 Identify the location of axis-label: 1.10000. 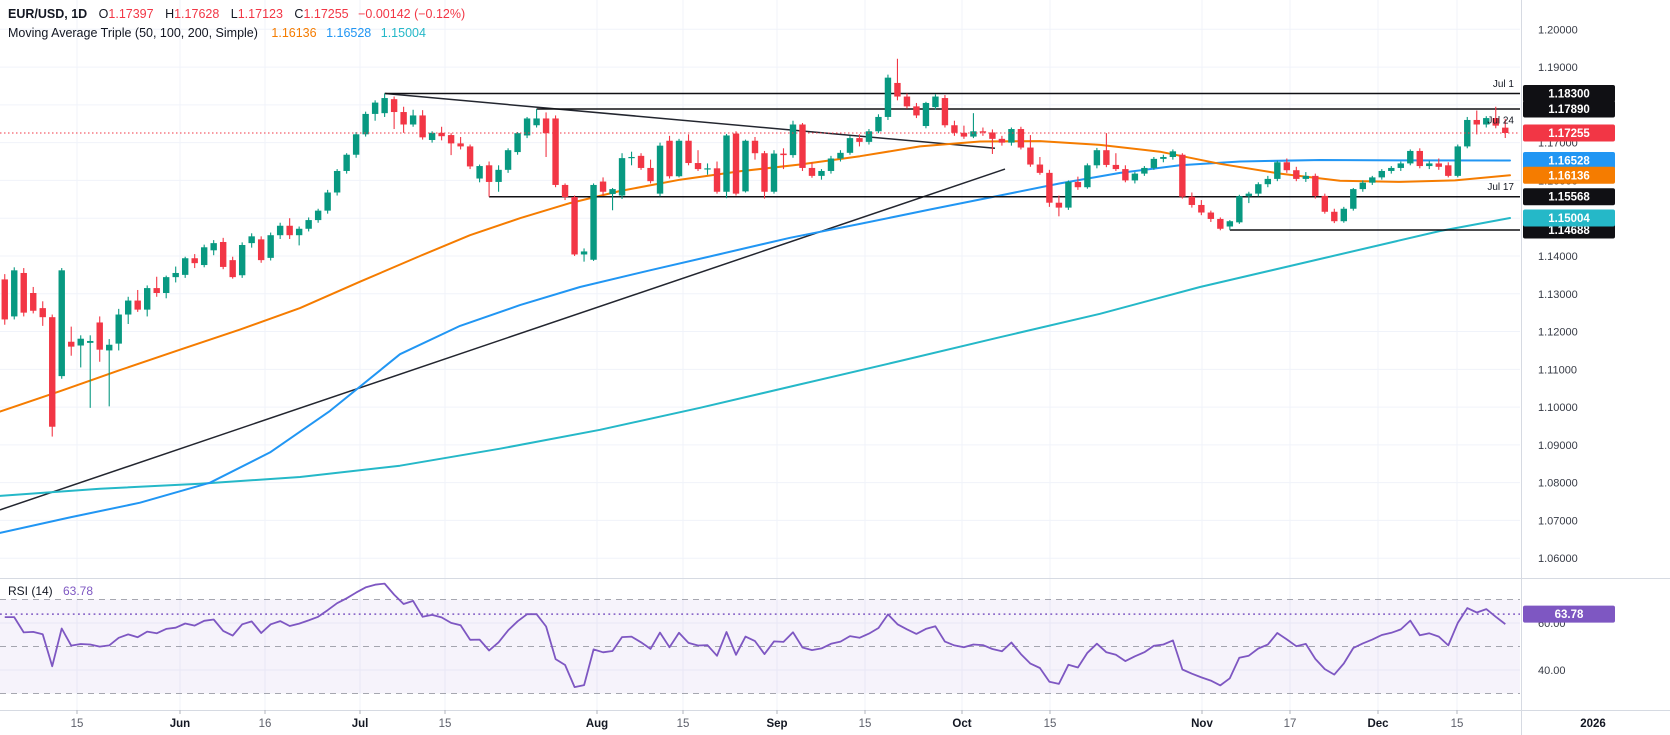
(1558, 408).